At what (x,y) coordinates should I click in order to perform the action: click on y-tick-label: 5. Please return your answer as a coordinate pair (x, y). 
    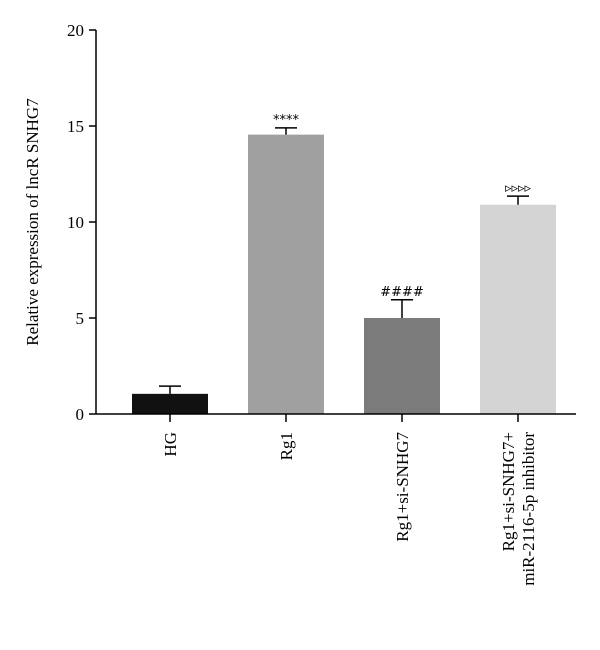
    Looking at the image, I should click on (80, 318).